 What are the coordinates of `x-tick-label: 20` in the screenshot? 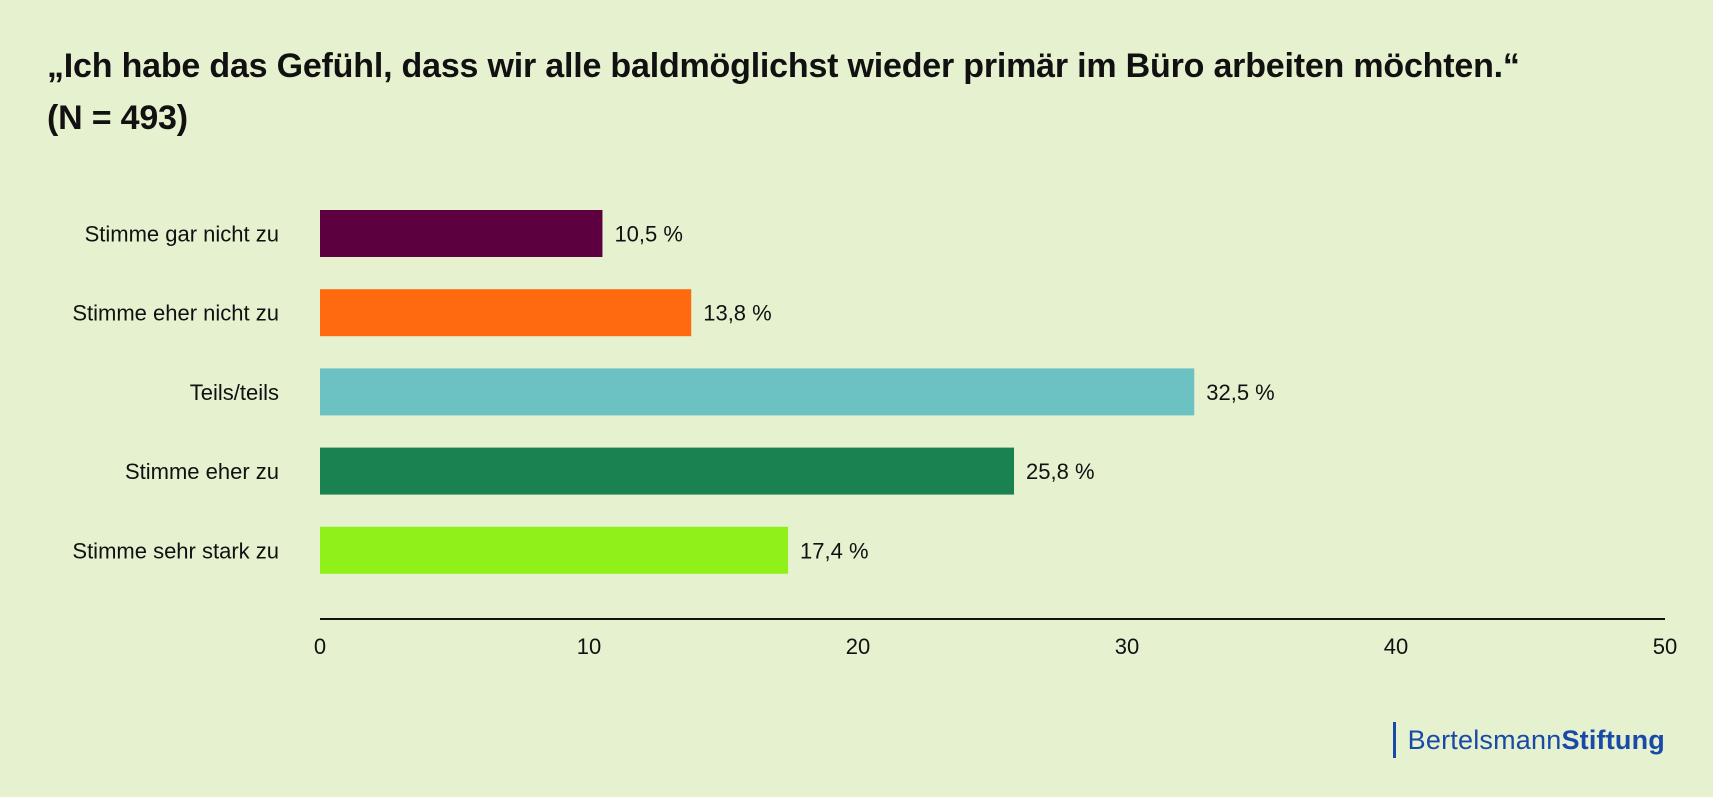 It's located at (858, 646).